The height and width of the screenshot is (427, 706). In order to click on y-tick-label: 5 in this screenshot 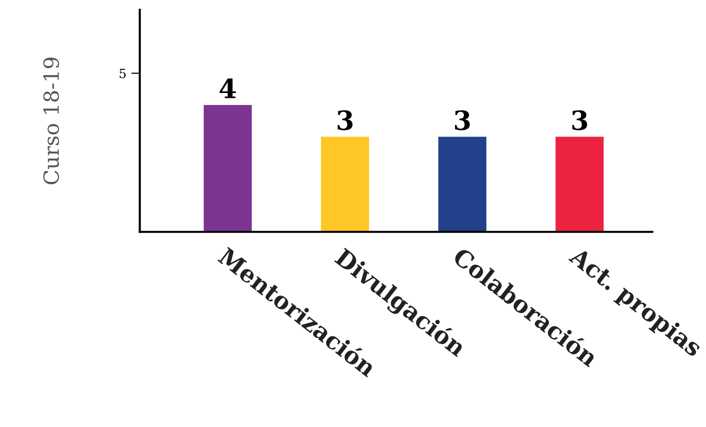, I will do `click(123, 73)`.